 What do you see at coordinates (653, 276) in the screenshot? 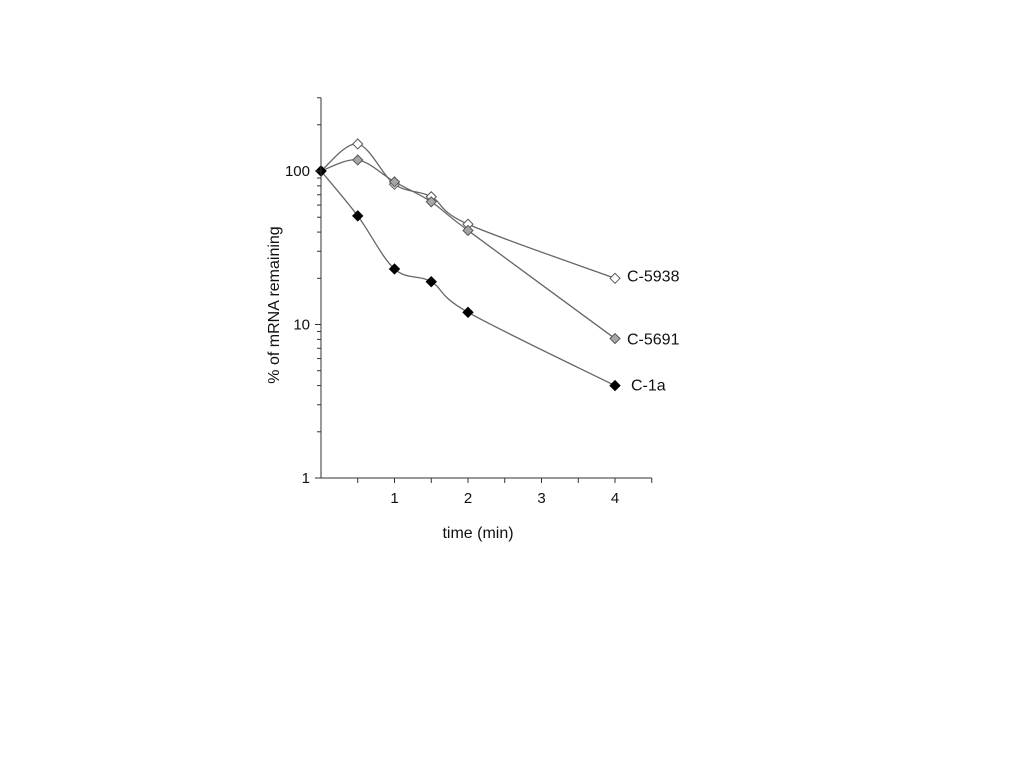
I see `series-label: C-5938` at bounding box center [653, 276].